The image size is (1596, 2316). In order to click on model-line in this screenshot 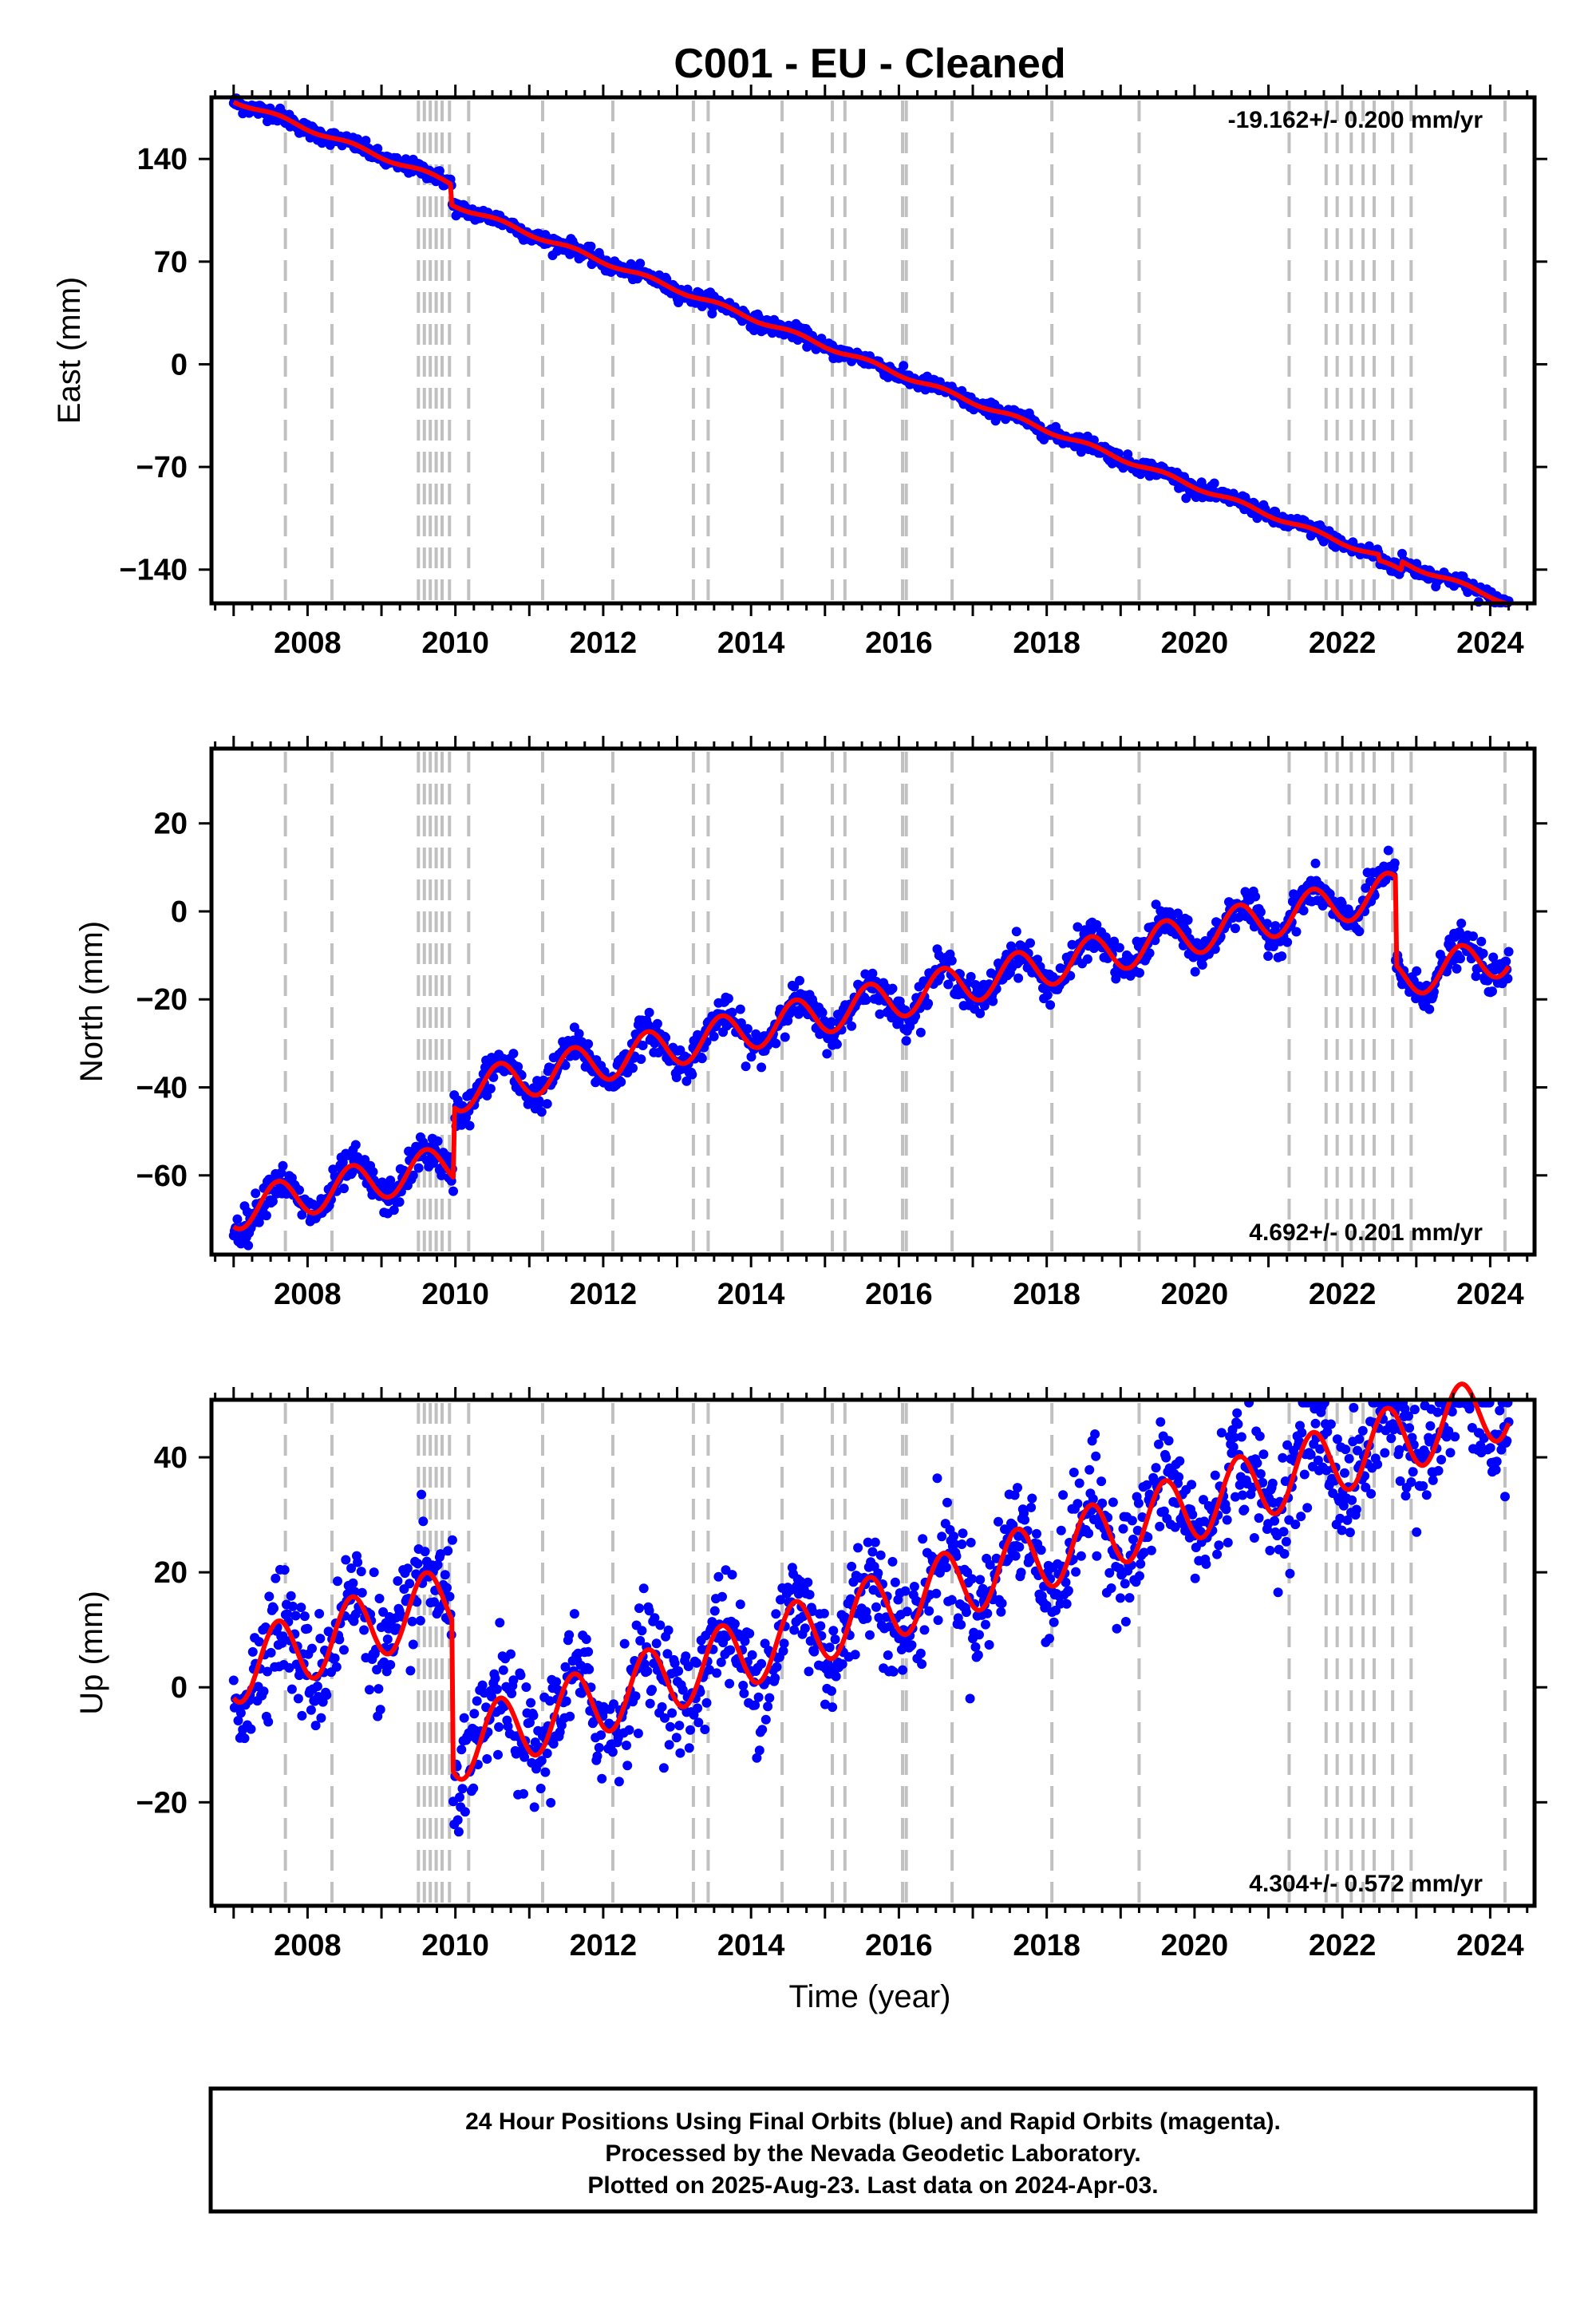, I will do `click(871, 1051)`.